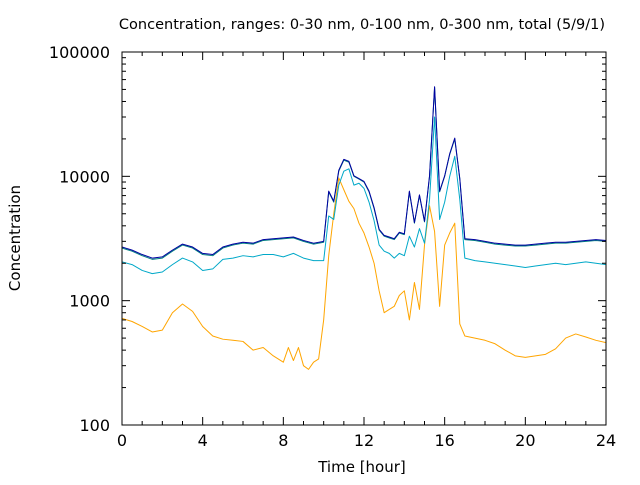 Image resolution: width=640 pixels, height=485 pixels. I want to click on x-tick-label: 8, so click(283, 440).